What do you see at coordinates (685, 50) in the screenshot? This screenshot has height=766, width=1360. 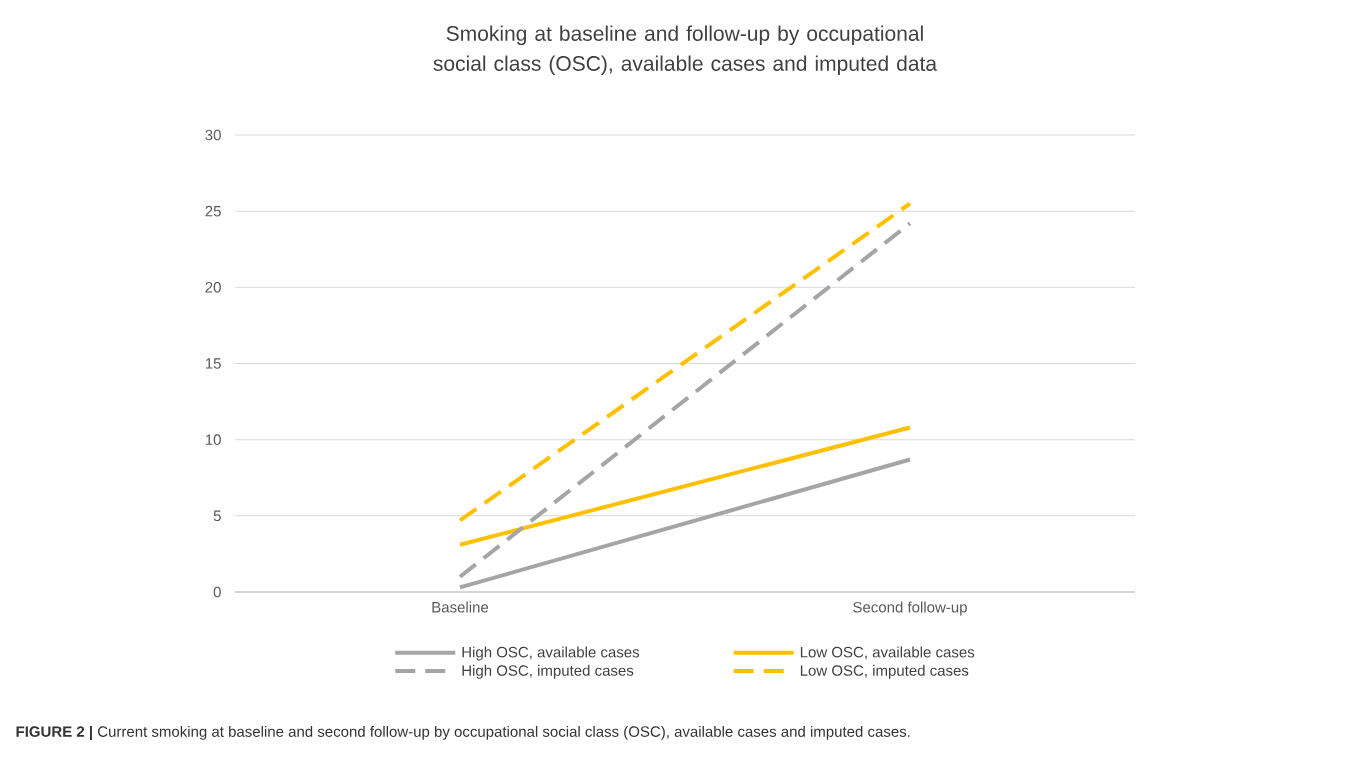 I see `chart-title: Smoking at baseline and follow-up by occupational social class (OSC), available cases and imputed data` at bounding box center [685, 50].